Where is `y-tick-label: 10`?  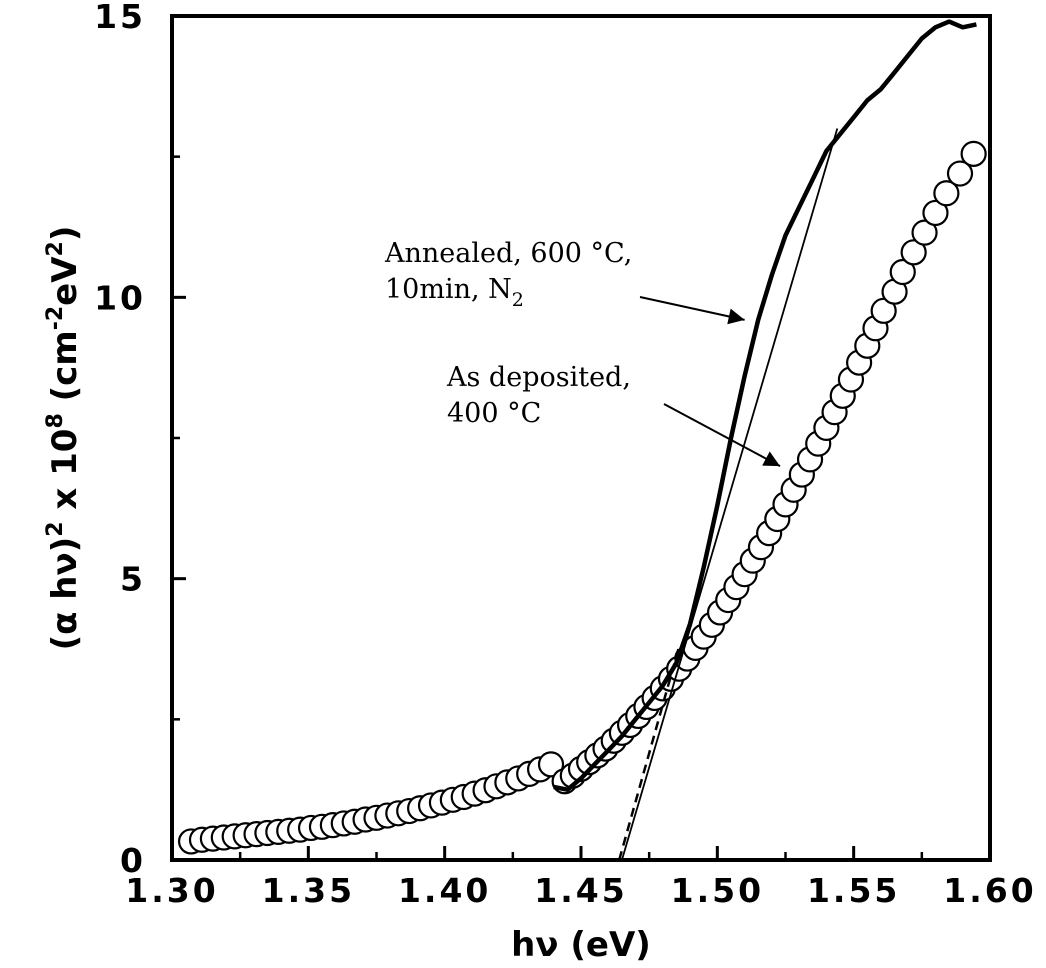 y-tick-label: 10 is located at coordinates (120, 297).